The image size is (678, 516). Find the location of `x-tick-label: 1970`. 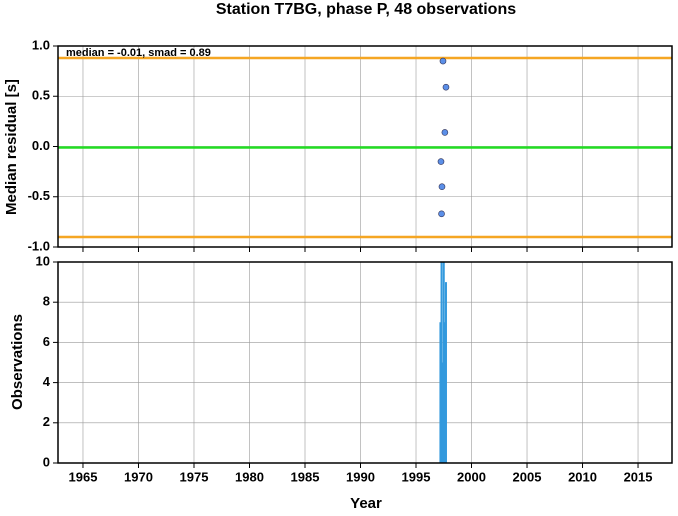

x-tick-label: 1970 is located at coordinates (138, 476).